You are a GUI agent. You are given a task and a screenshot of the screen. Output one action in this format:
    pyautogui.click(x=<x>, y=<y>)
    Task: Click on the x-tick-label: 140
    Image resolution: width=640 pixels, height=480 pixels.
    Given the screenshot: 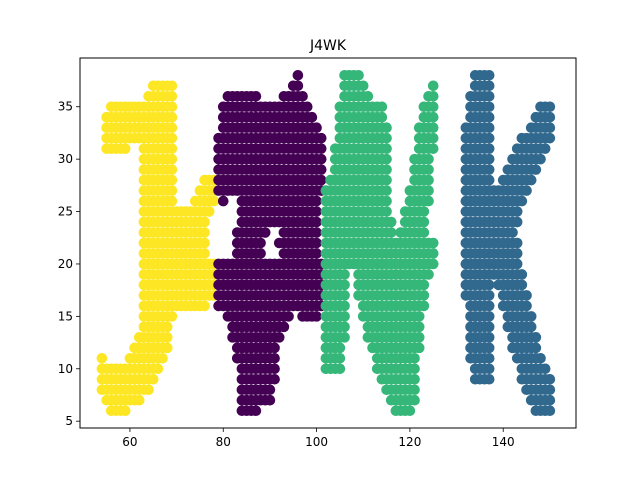 What is the action you would take?
    pyautogui.click(x=503, y=442)
    